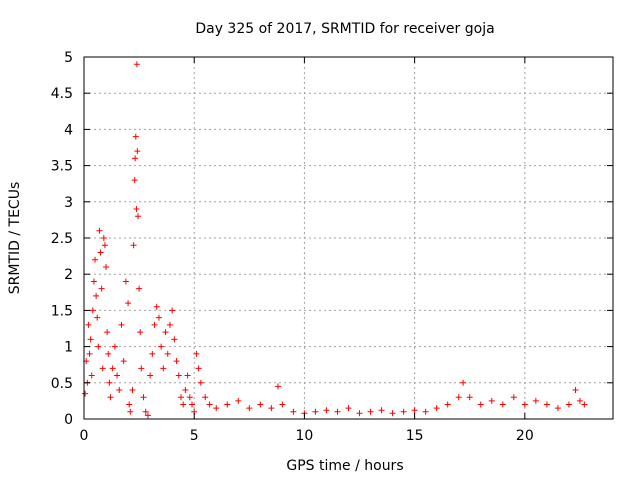 The image size is (640, 480). Describe the element at coordinates (84, 436) in the screenshot. I see `x-tick-label: 0` at that location.